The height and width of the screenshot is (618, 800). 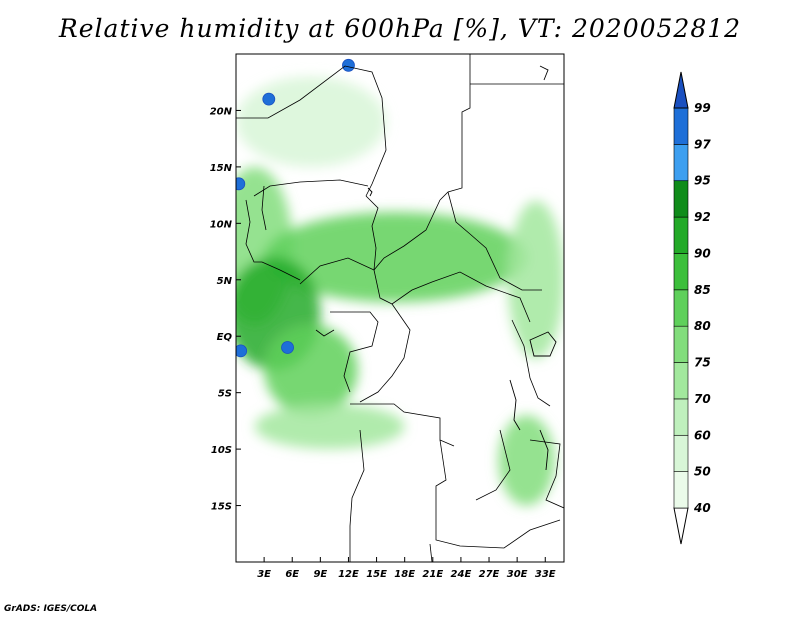 I want to click on lon-tick-label: 3E, so click(x=264, y=574).